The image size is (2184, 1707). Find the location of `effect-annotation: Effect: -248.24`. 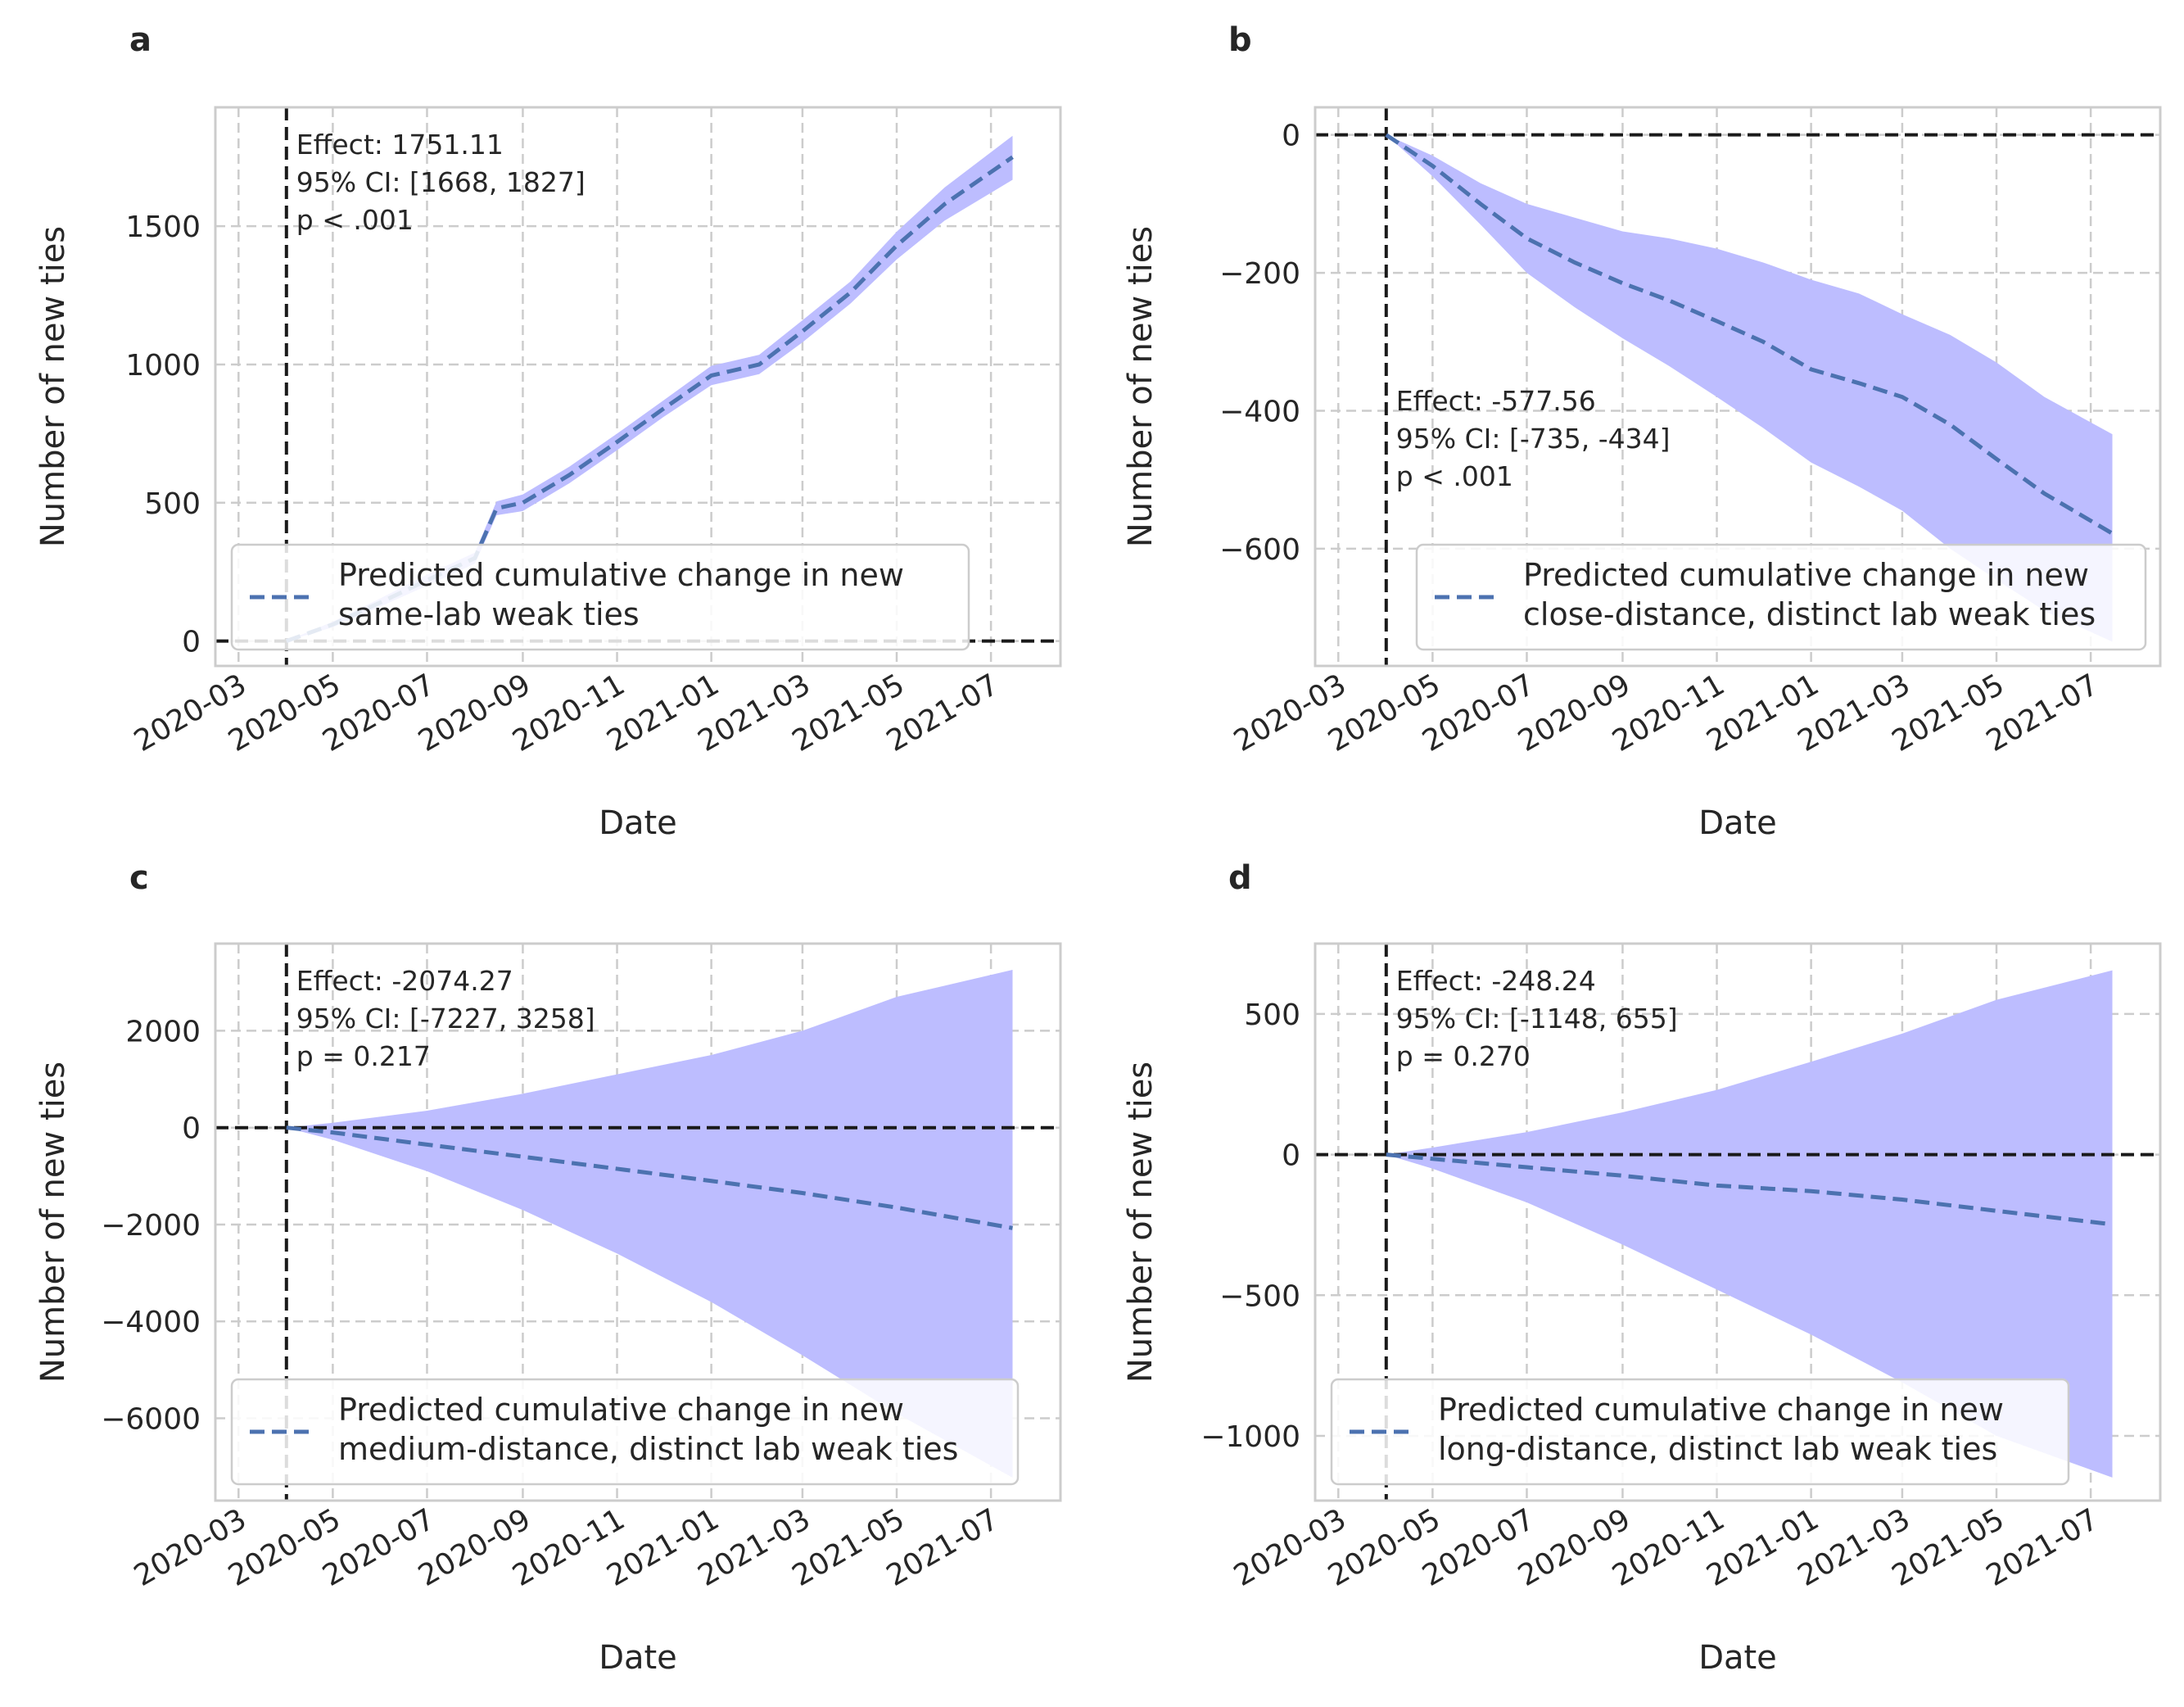

effect-annotation: Effect: -248.24 is located at coordinates (1496, 981).